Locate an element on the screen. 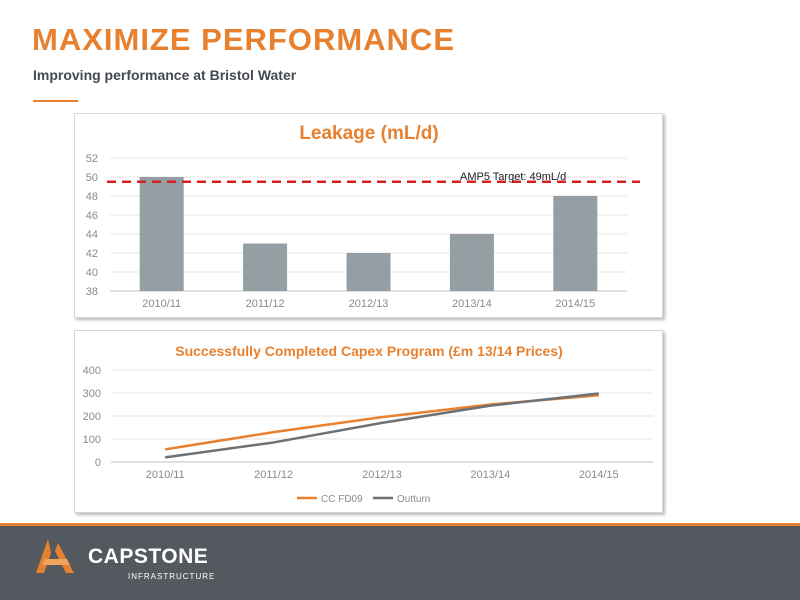 The image size is (800, 600). capstone-logo-icon is located at coordinates (55, 556).